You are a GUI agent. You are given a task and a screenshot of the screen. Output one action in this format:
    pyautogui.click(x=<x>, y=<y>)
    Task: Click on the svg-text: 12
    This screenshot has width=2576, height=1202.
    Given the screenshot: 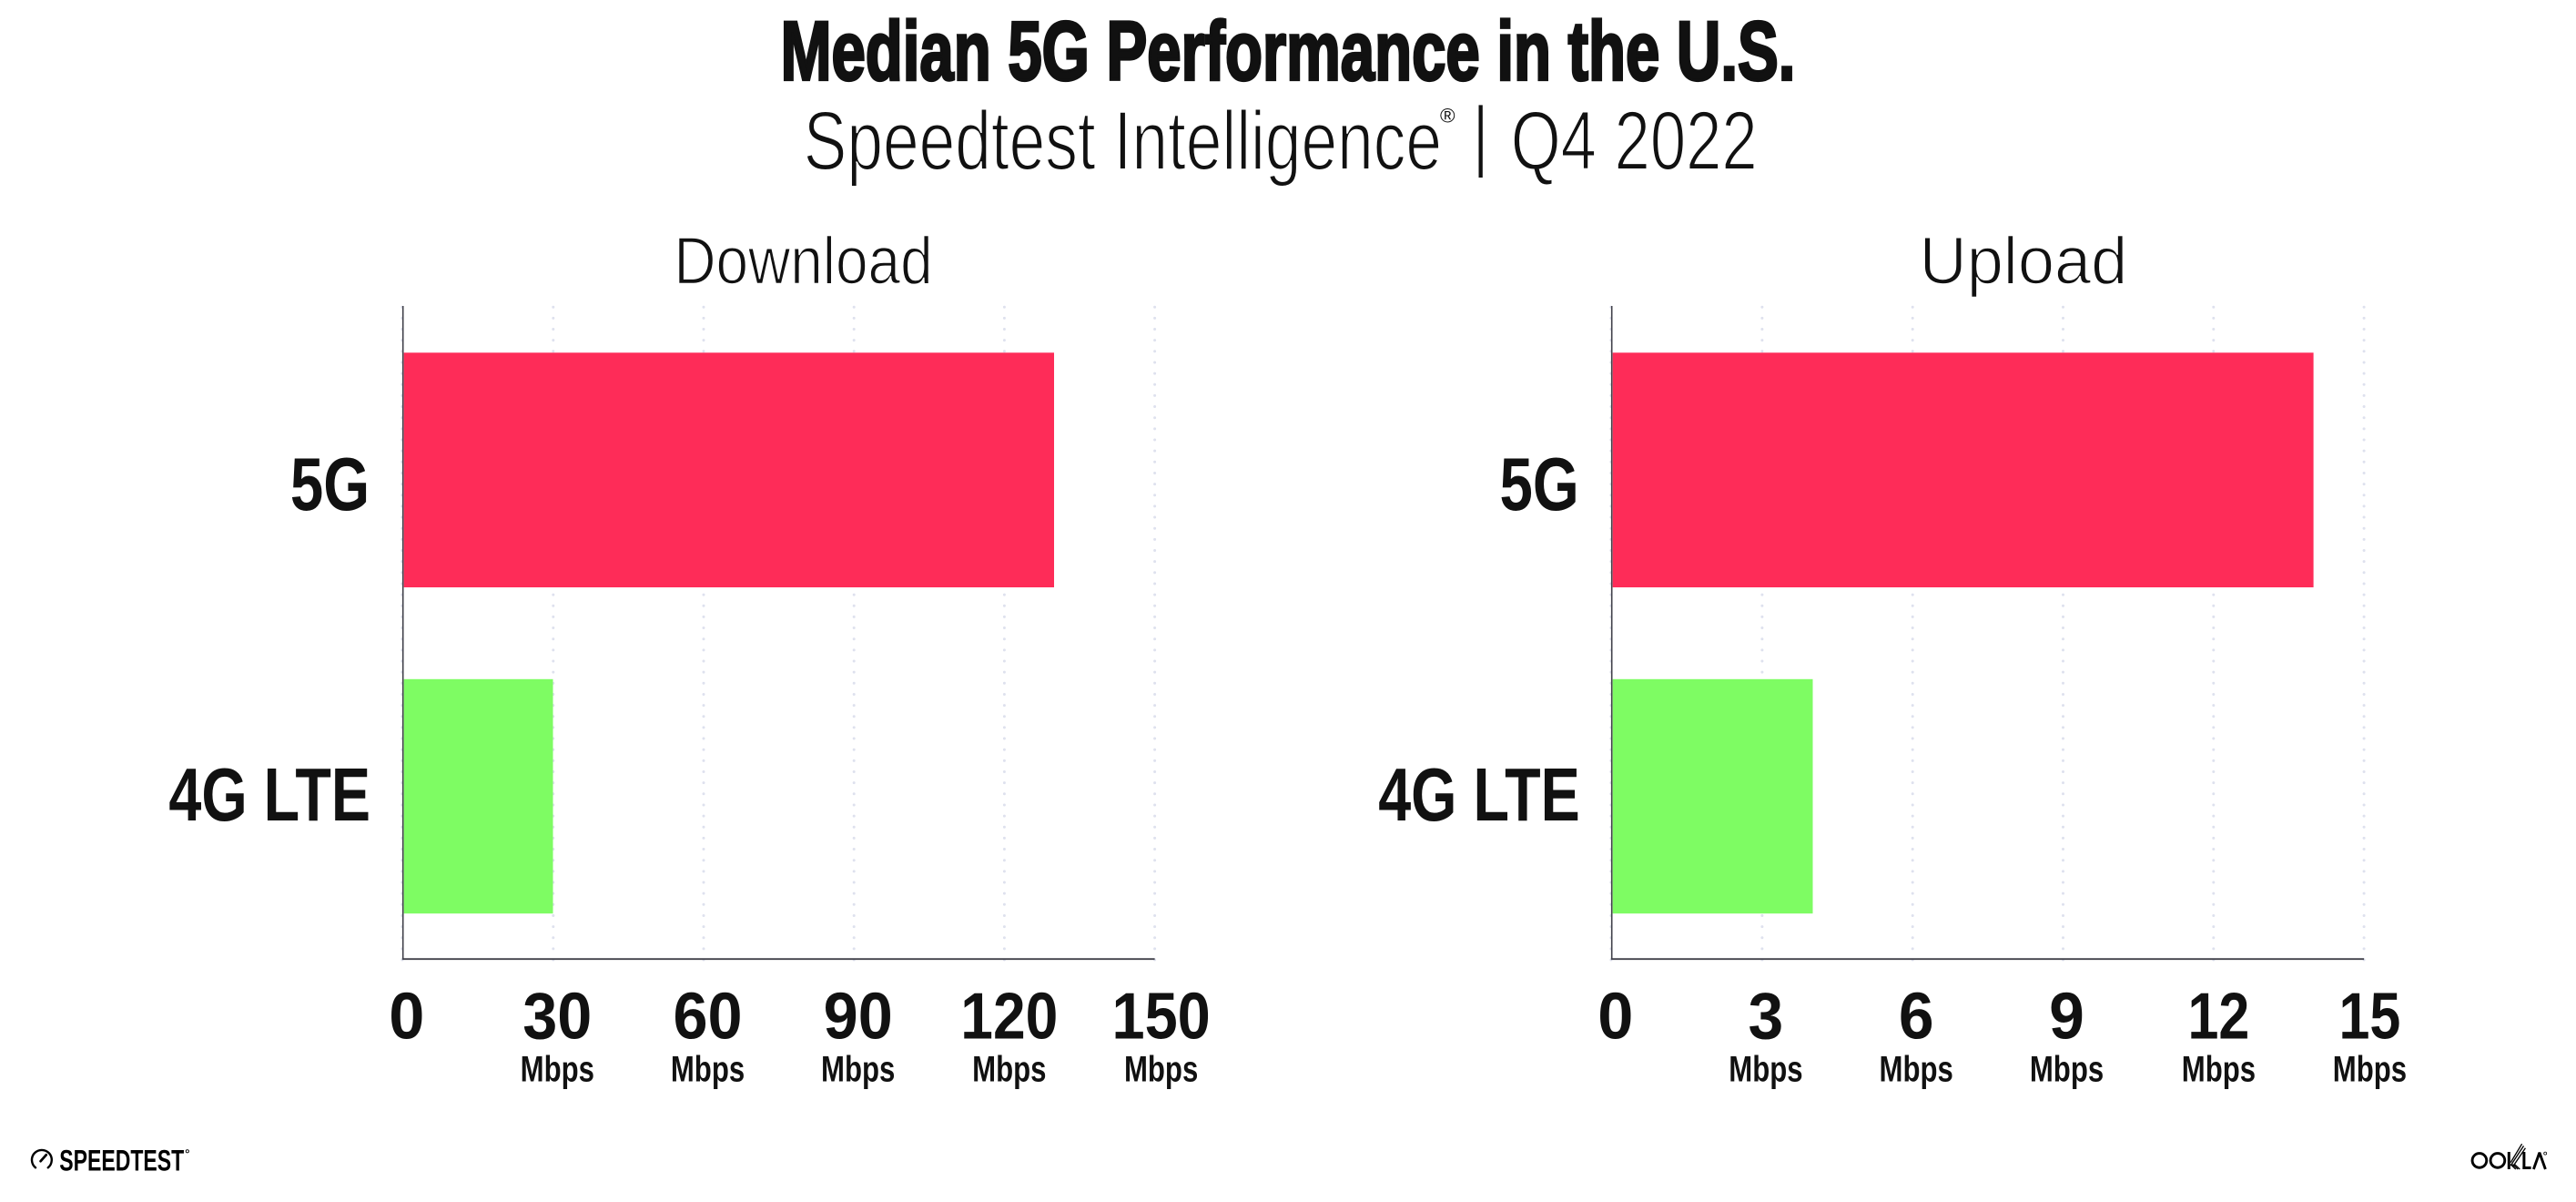 What is the action you would take?
    pyautogui.click(x=2218, y=1017)
    